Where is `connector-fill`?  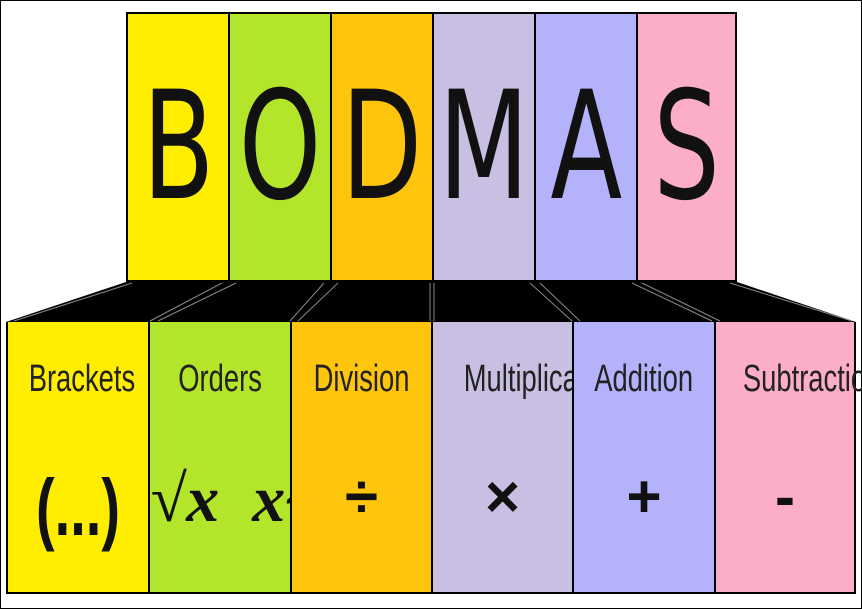
connector-fill is located at coordinates (431, 302).